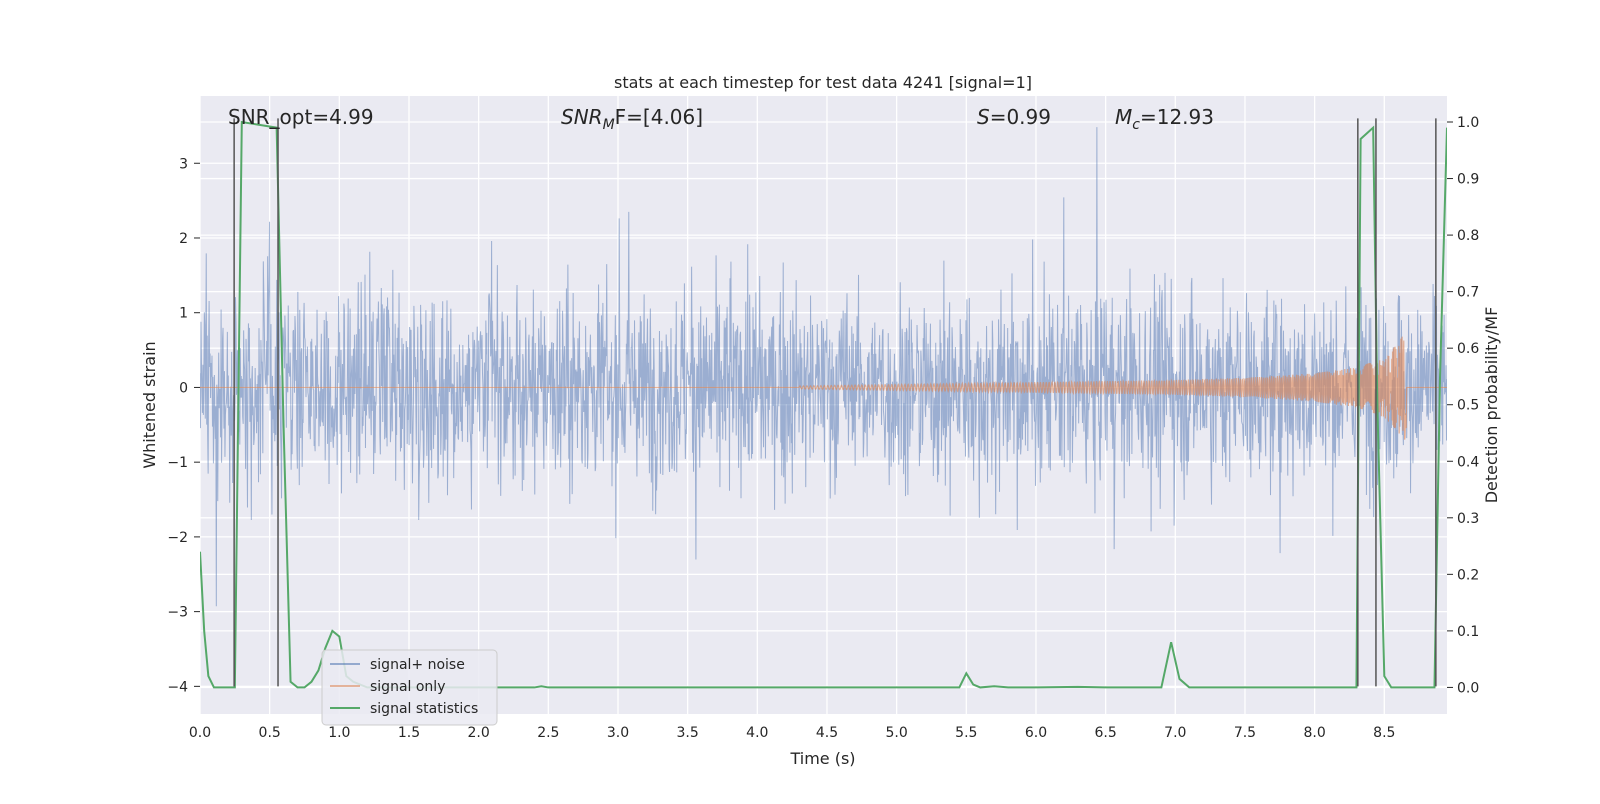  I want to click on y-tick-label-left: −2, so click(177, 538).